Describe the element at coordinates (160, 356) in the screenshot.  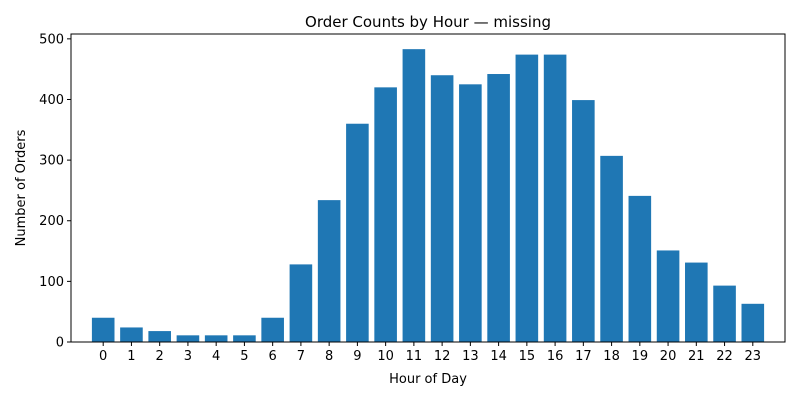
I see `x-tick-label: 2` at that location.